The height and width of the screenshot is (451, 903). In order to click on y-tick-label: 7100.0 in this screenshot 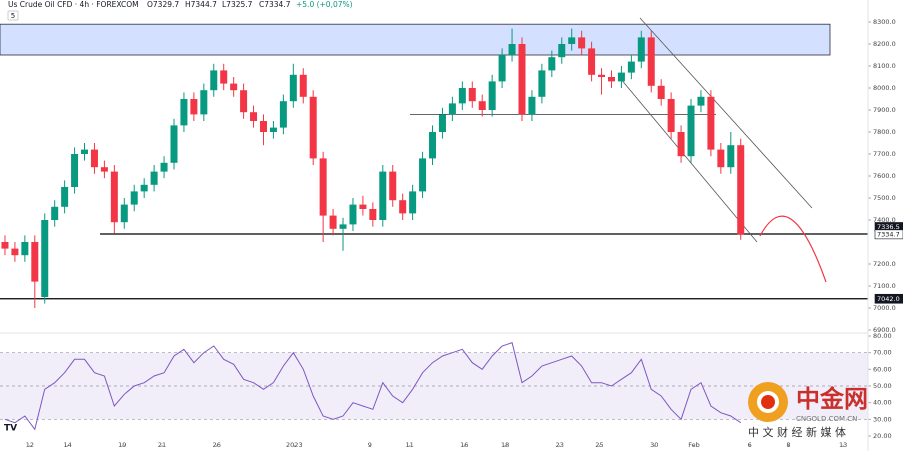, I will do `click(884, 286)`.